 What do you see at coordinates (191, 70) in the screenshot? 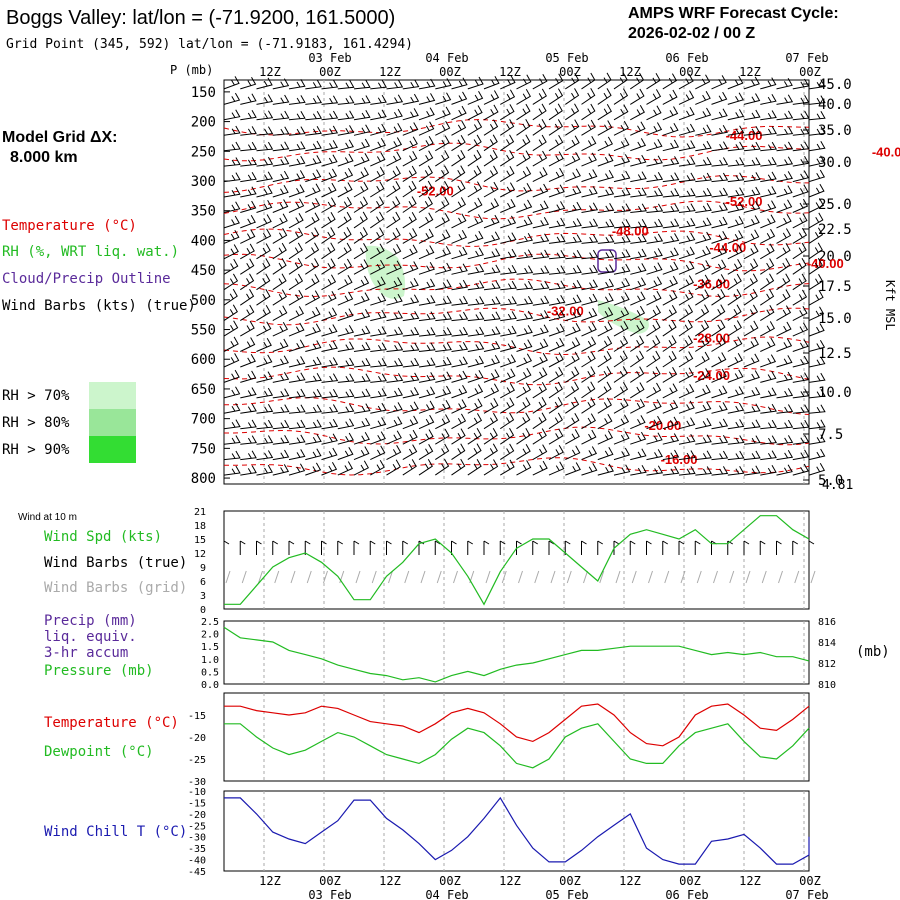
I see `p-axis-label: P (mb)` at bounding box center [191, 70].